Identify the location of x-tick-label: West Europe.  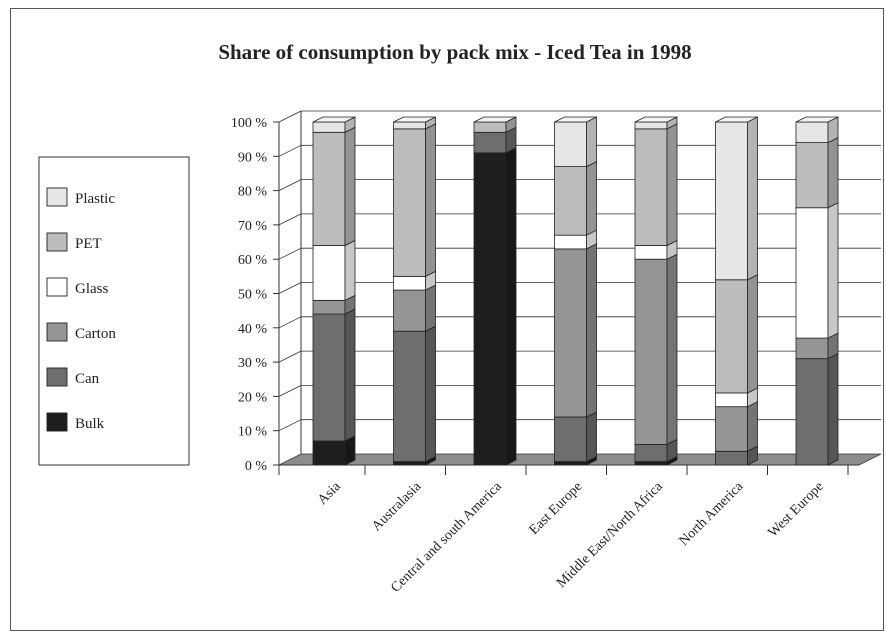
(796, 509).